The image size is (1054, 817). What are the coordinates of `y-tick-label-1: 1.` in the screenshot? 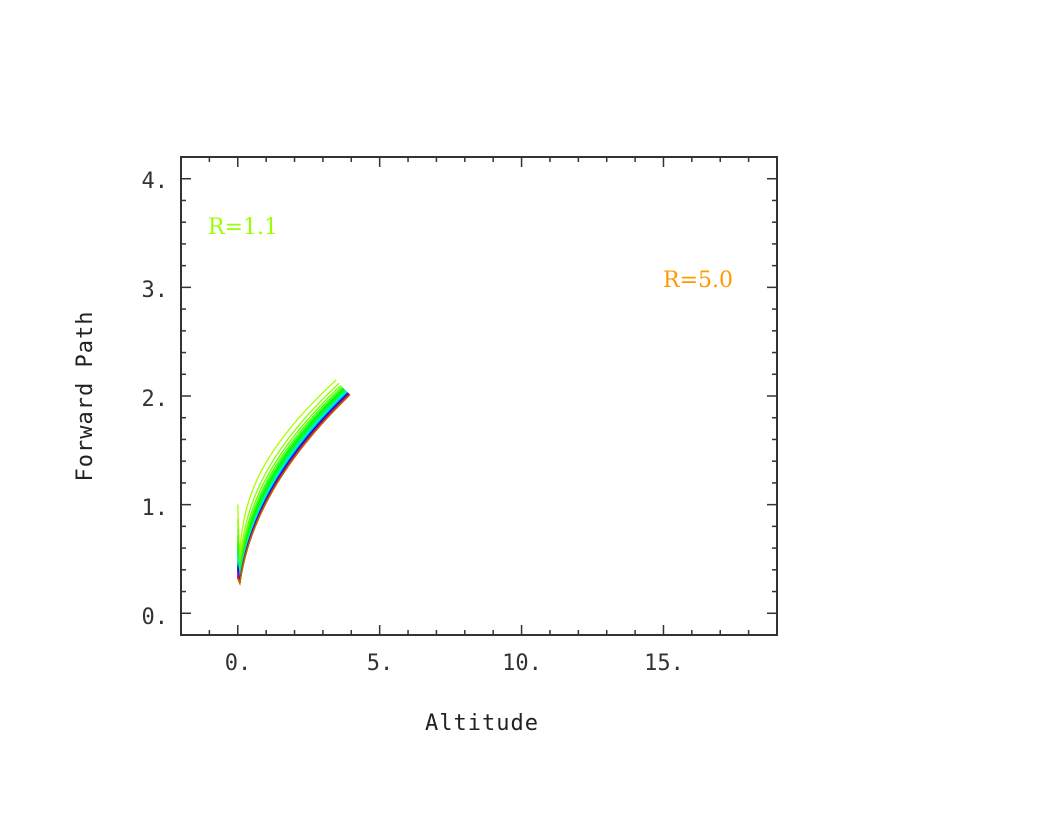 It's located at (155, 508).